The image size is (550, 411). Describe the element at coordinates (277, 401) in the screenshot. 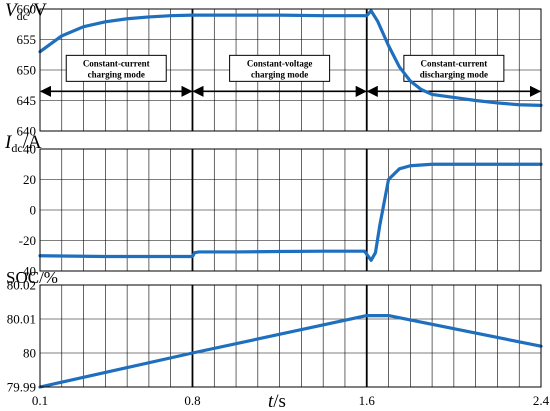

I see `x-axis-label: t/s` at that location.